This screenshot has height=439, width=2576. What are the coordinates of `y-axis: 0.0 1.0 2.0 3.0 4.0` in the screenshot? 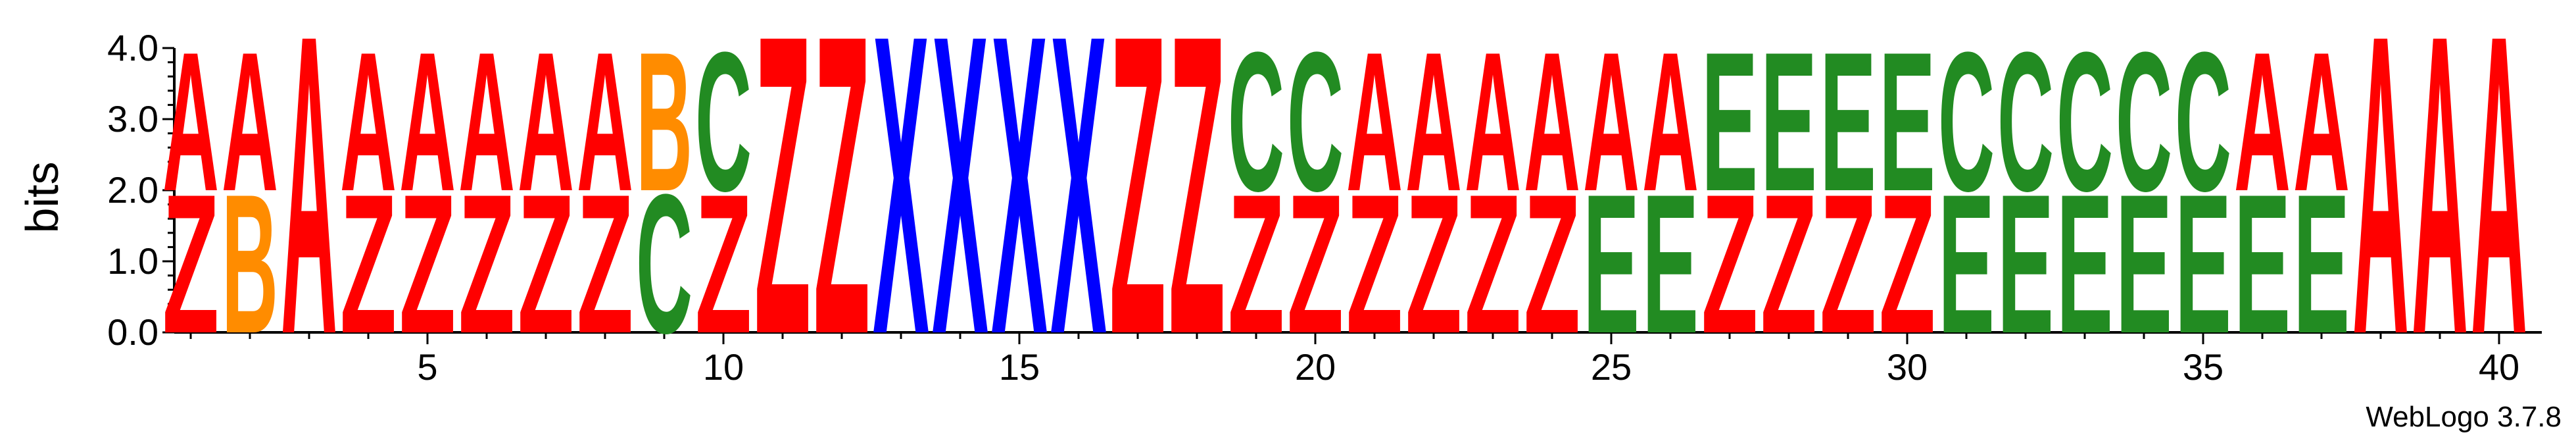 It's located at (142, 190).